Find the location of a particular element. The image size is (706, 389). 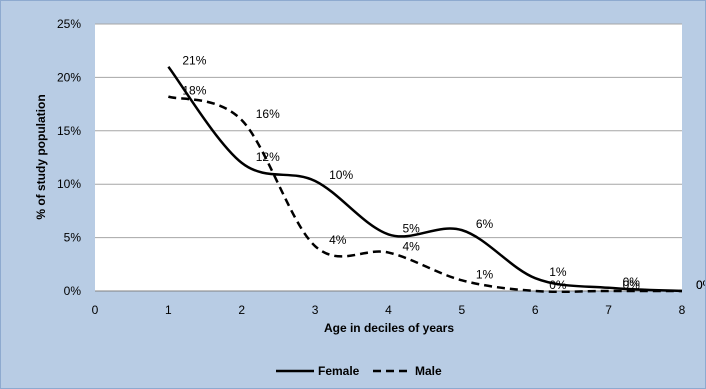

legend: Female Male is located at coordinates (359, 371).